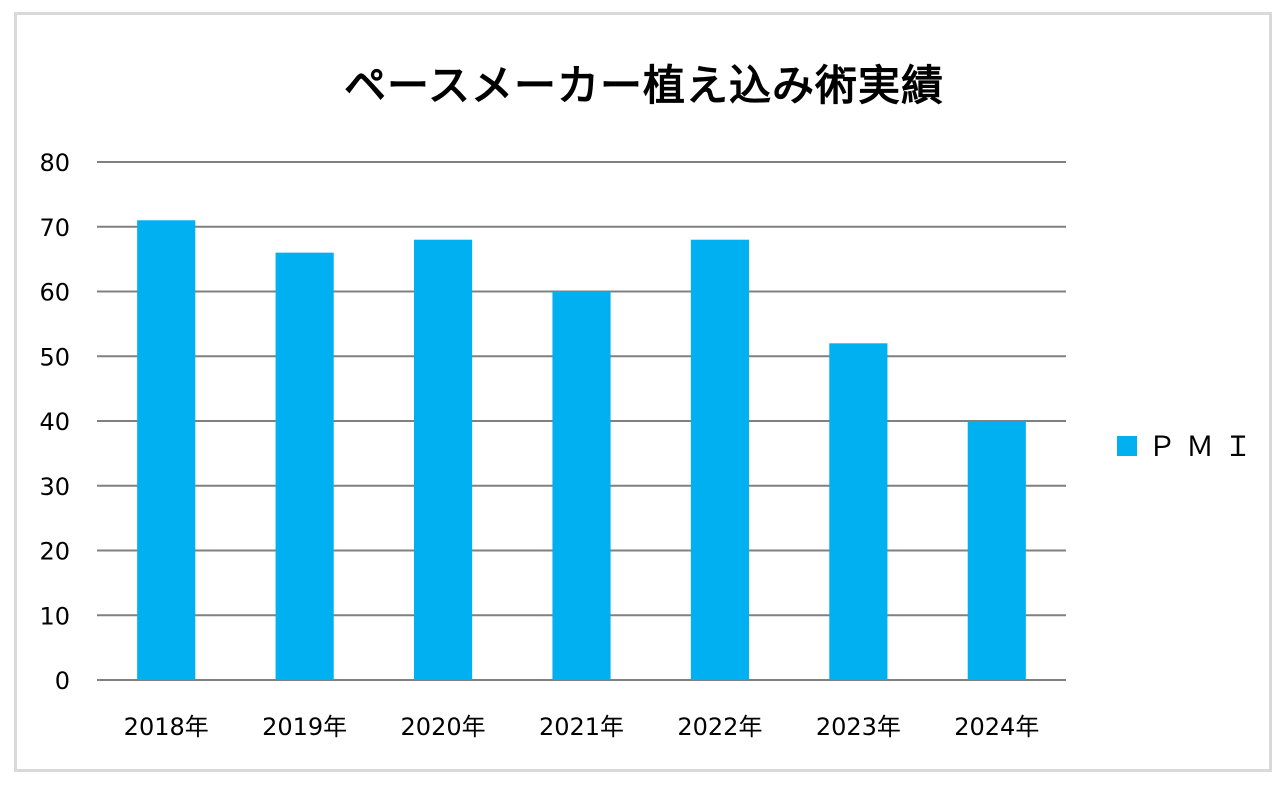  Describe the element at coordinates (62, 681) in the screenshot. I see `y-tick-label-0: 0` at that location.